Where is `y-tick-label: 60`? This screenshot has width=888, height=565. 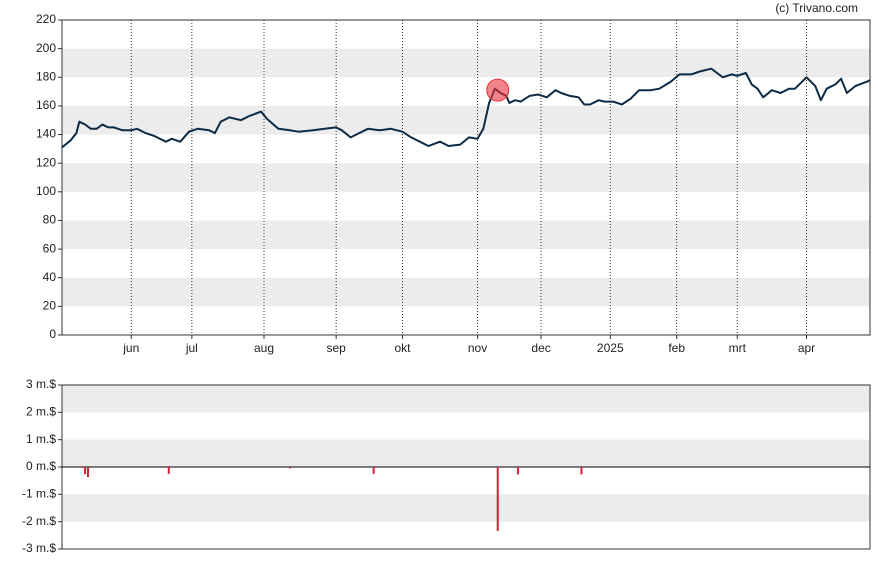
y-tick-label: 60 is located at coordinates (50, 248).